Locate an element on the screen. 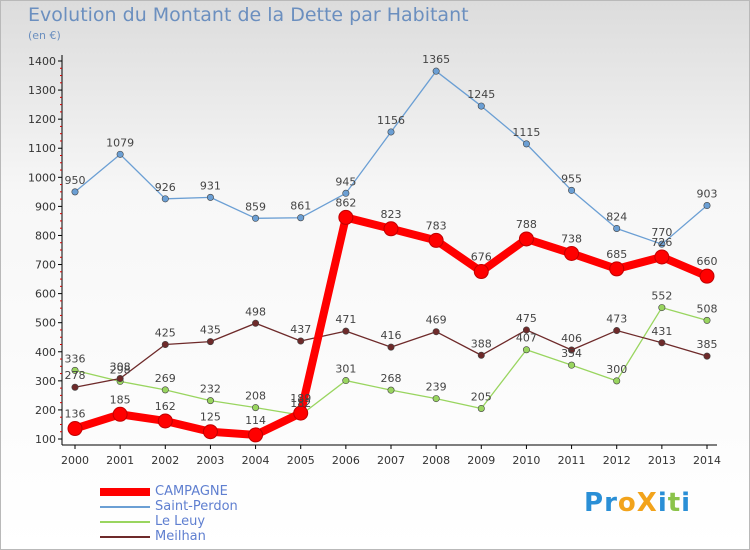 The image size is (750, 550). data-label: 354 is located at coordinates (571, 353).